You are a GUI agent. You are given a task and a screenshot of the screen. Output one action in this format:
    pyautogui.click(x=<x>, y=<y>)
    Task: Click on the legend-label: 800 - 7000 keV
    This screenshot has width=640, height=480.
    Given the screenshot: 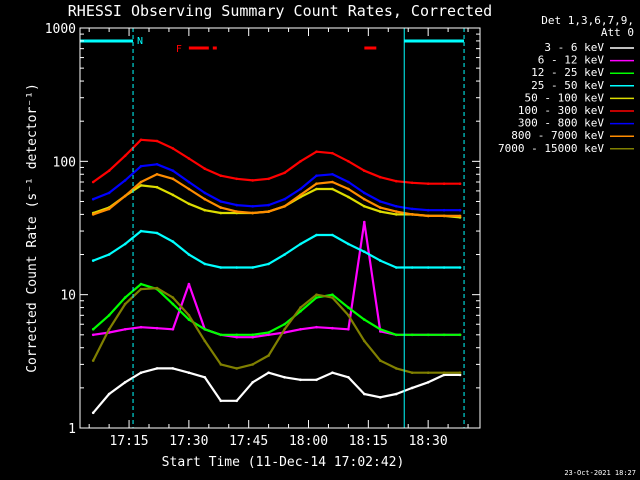 What is the action you would take?
    pyautogui.click(x=557, y=135)
    